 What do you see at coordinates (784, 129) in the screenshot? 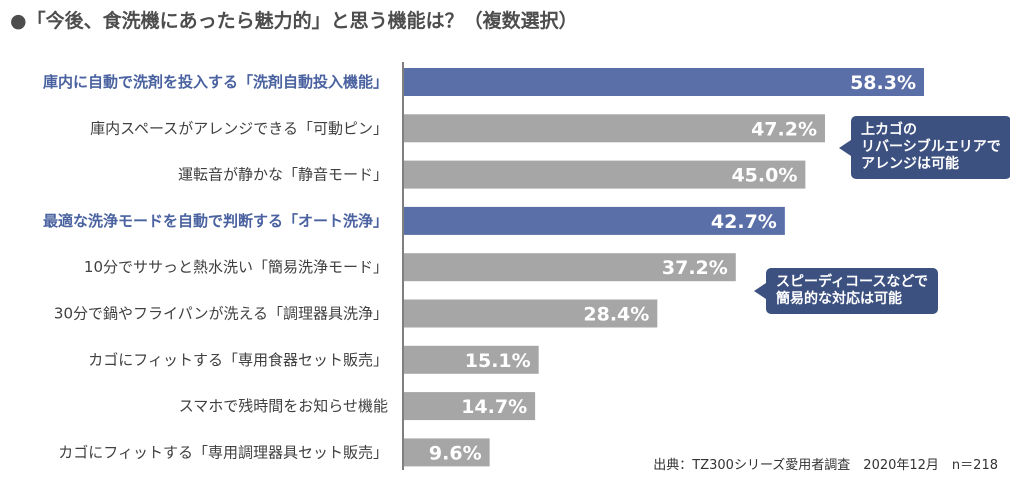
I see `value-label: 47.2%` at bounding box center [784, 129].